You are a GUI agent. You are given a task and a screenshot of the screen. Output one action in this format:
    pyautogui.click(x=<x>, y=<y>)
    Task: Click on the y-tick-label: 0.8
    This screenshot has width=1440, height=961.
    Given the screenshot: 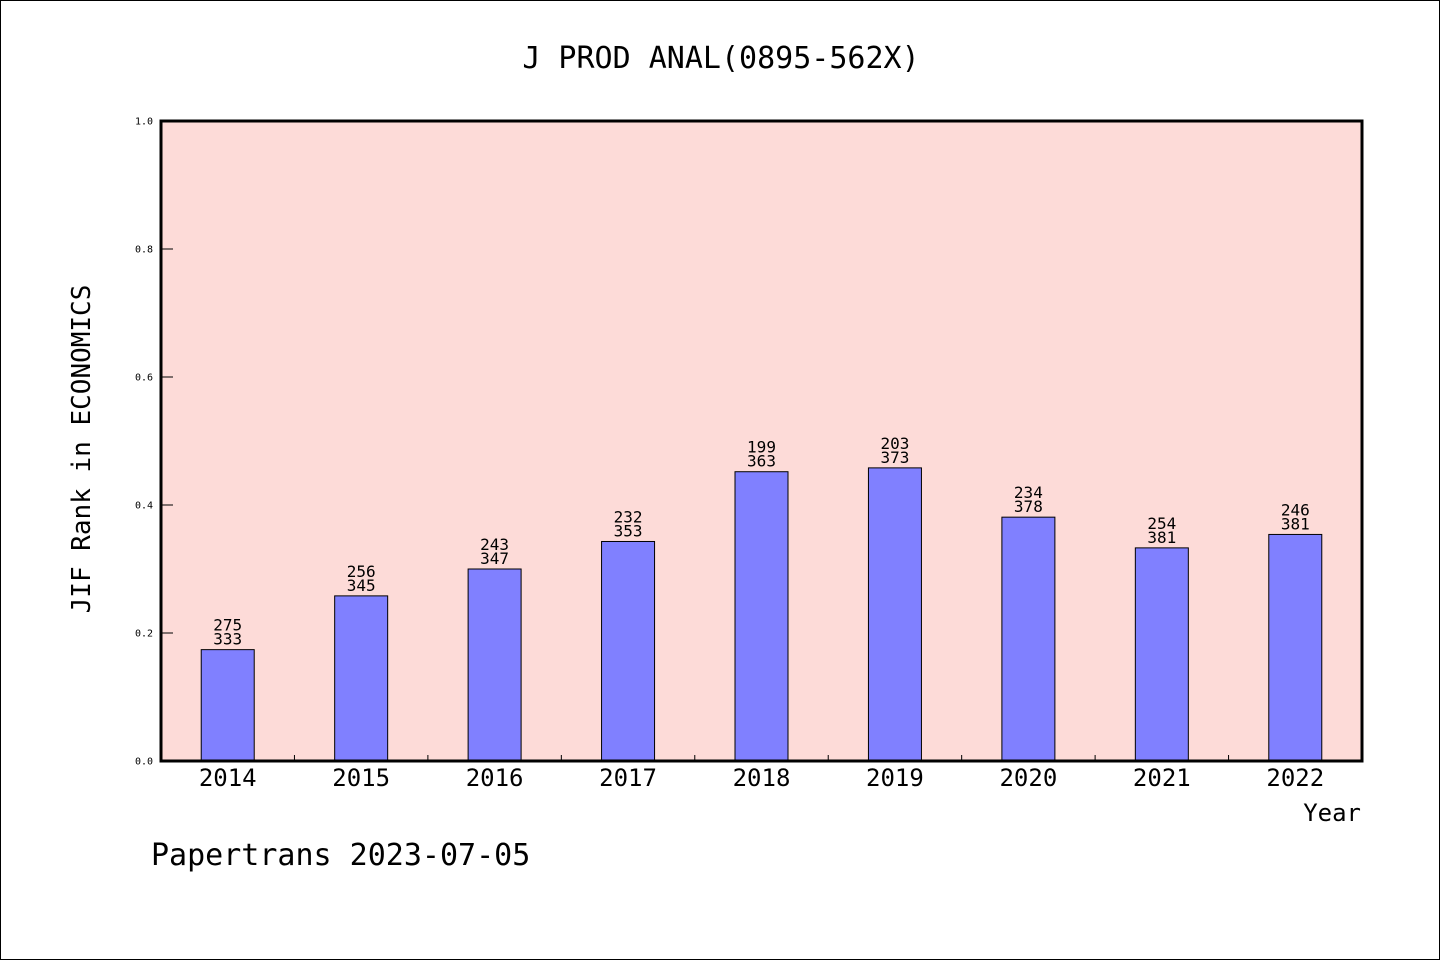 What is the action you would take?
    pyautogui.click(x=144, y=250)
    